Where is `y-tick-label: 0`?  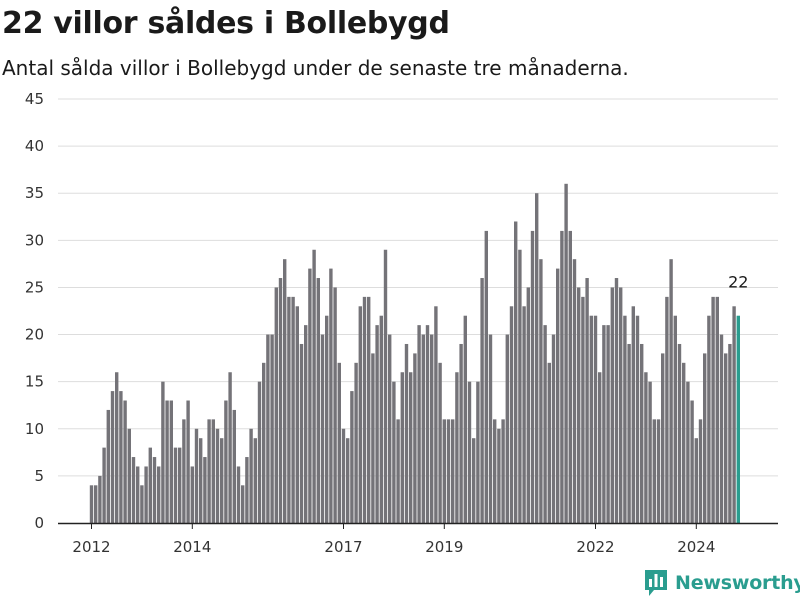
y-tick-label: 0 is located at coordinates (39, 523).